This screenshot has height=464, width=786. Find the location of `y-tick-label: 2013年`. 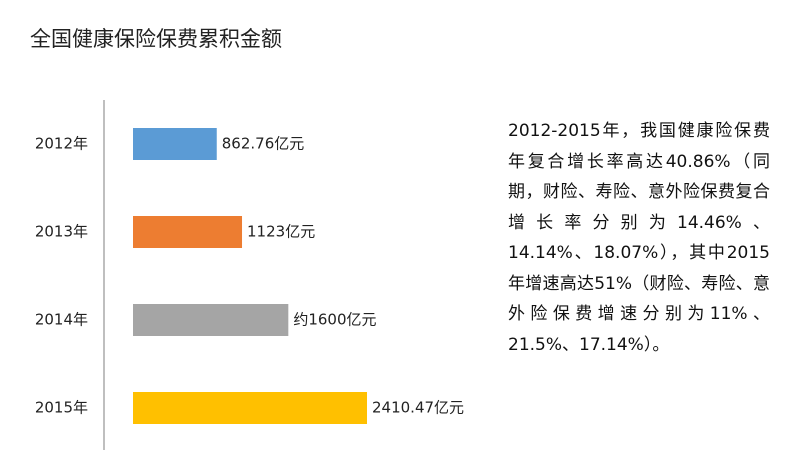

y-tick-label: 2013年 is located at coordinates (61, 232).